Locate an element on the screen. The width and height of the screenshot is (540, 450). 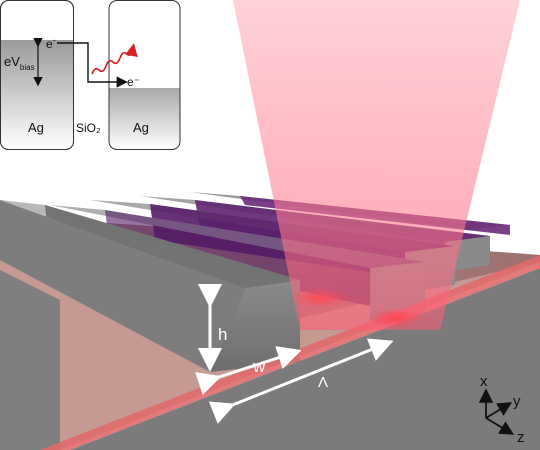
period-label: Λ is located at coordinates (323, 382).